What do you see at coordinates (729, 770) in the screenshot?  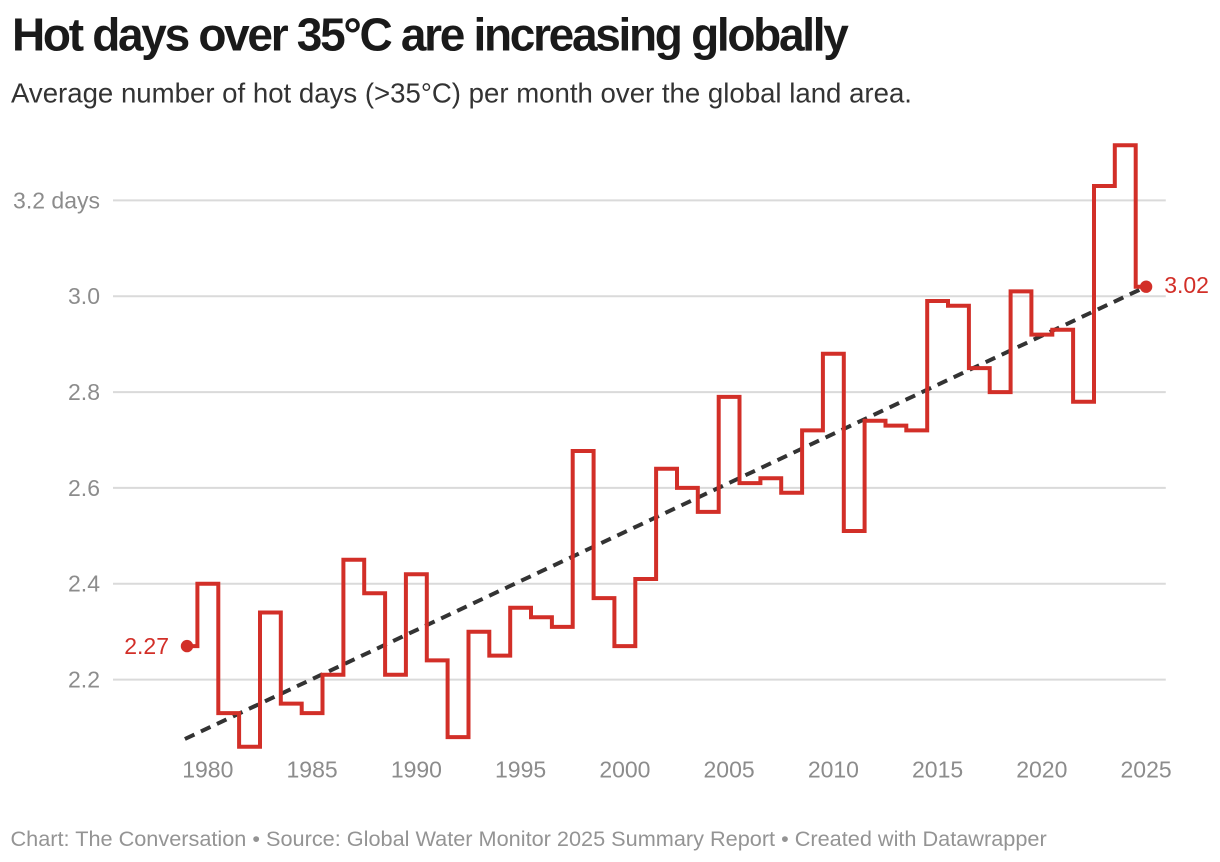 I see `svg-text: 2005` at bounding box center [729, 770].